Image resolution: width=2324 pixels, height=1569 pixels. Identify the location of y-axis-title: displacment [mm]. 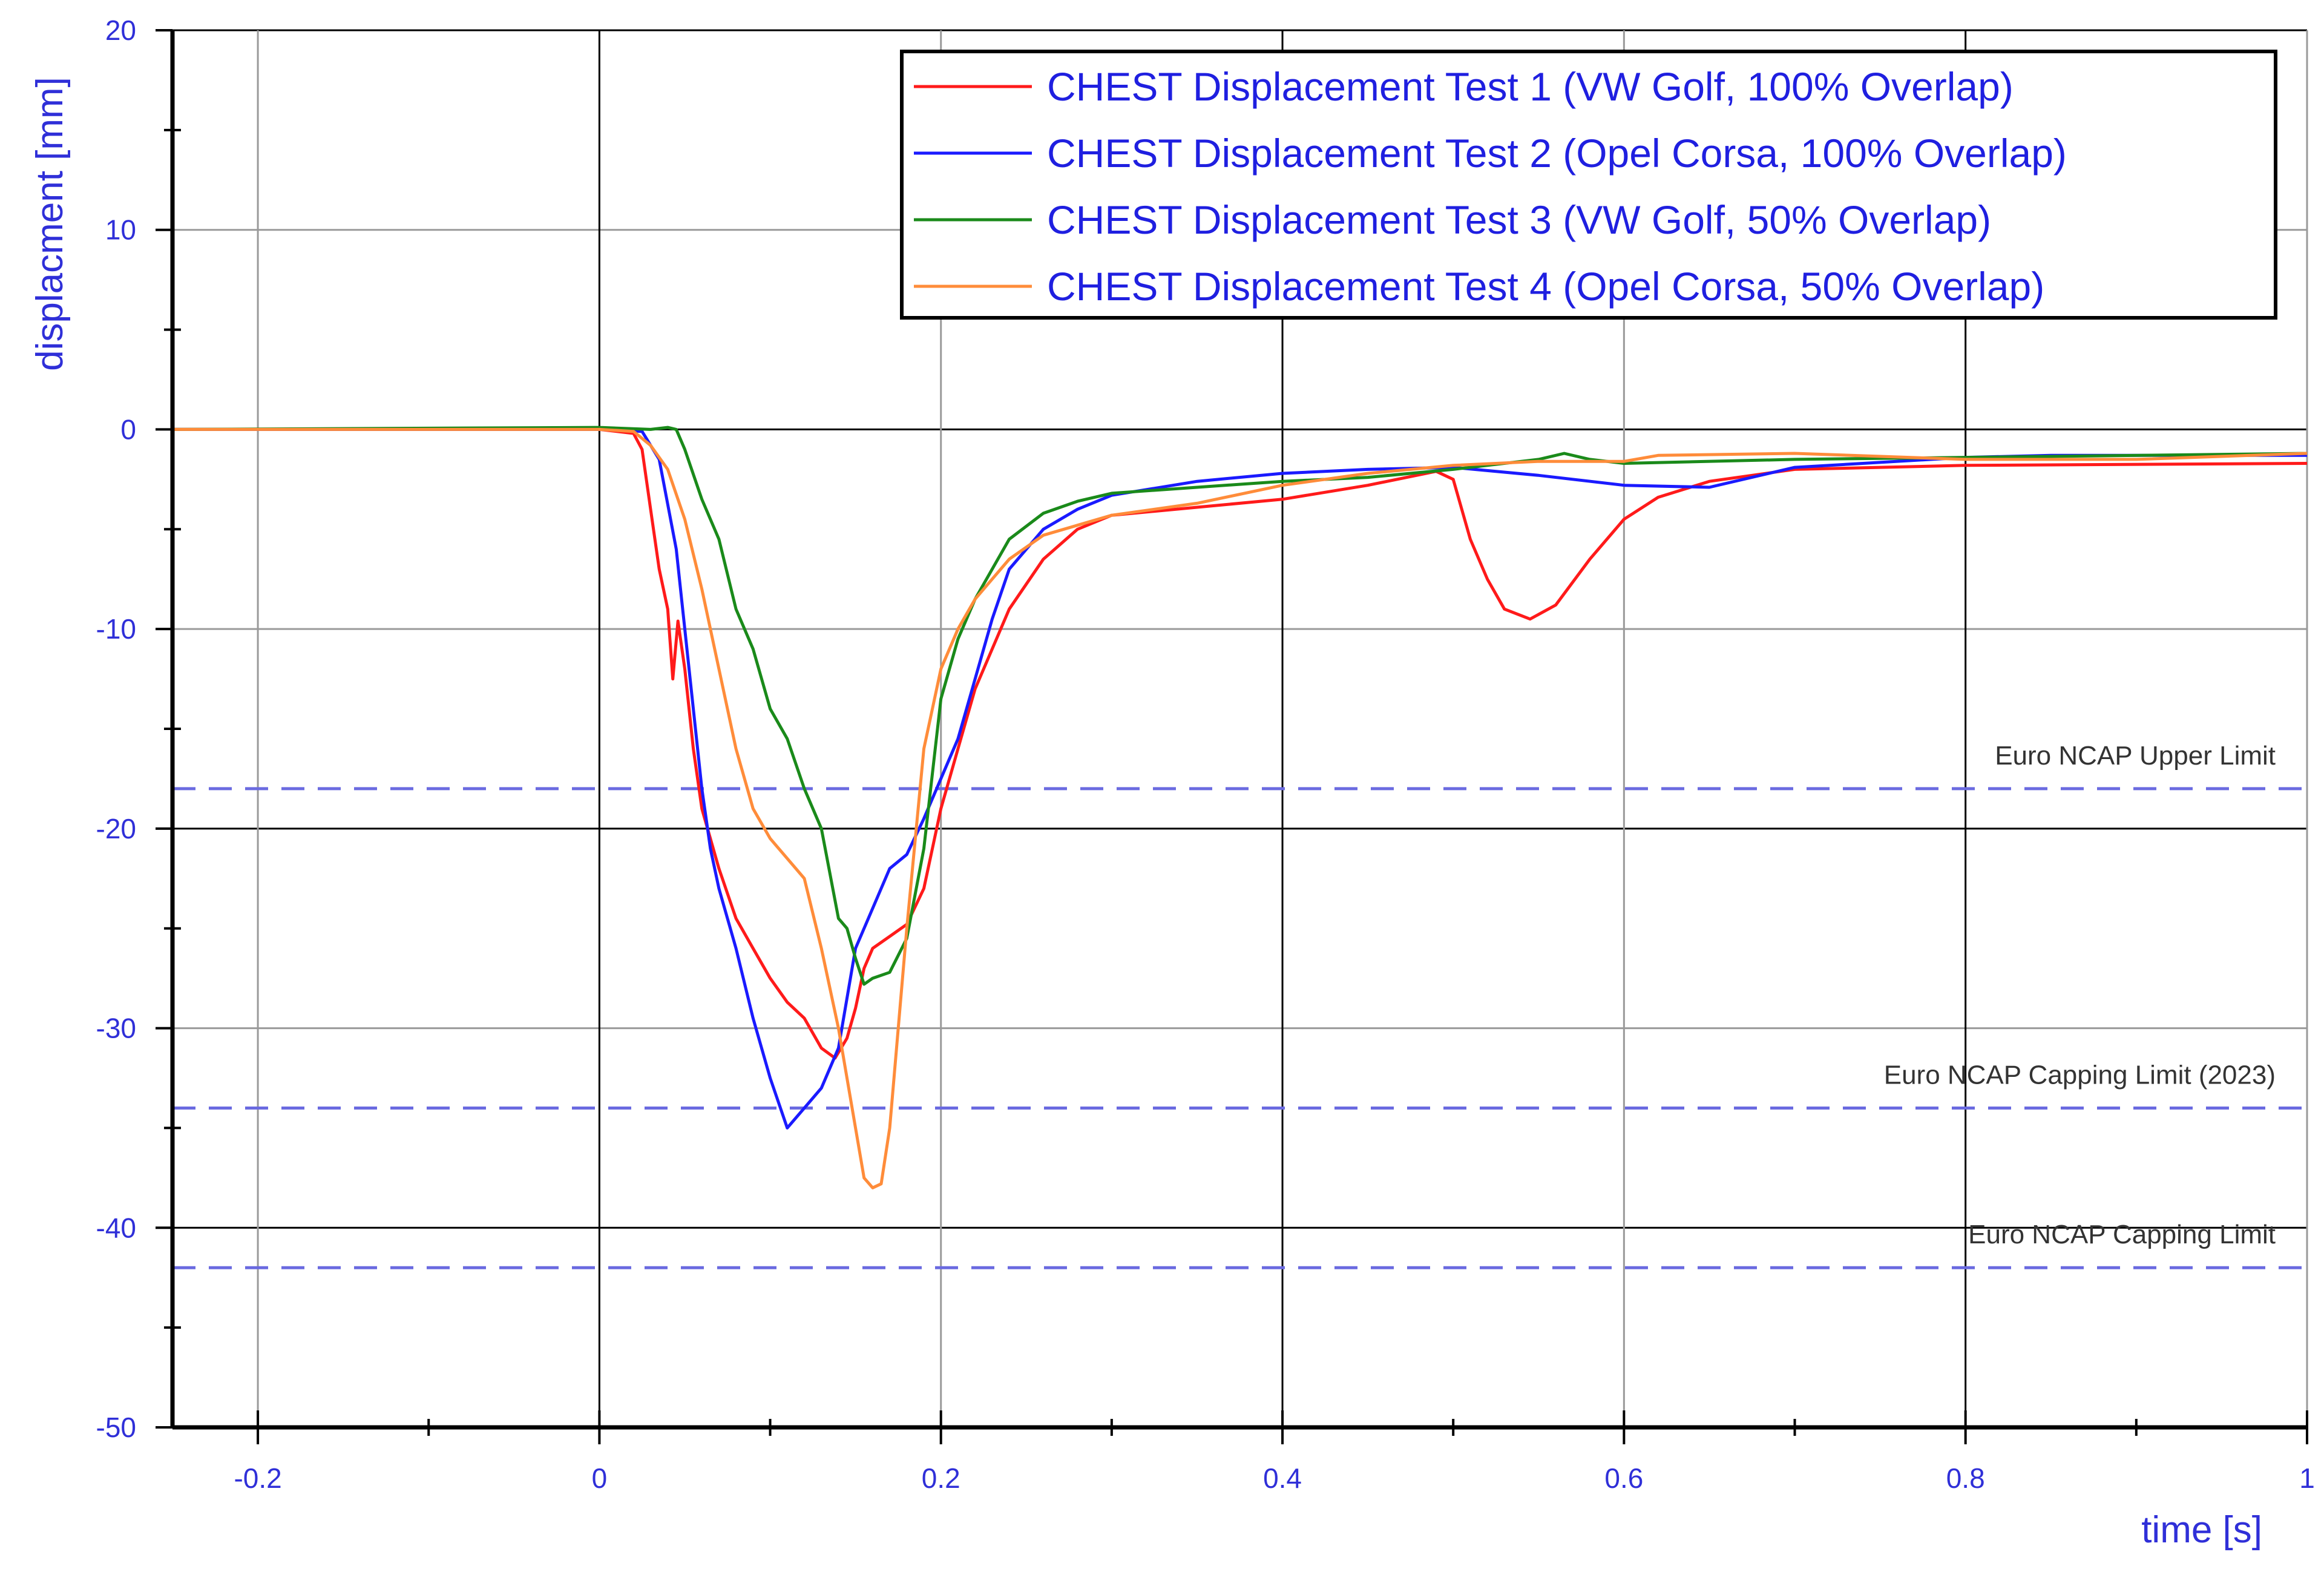
(50, 224).